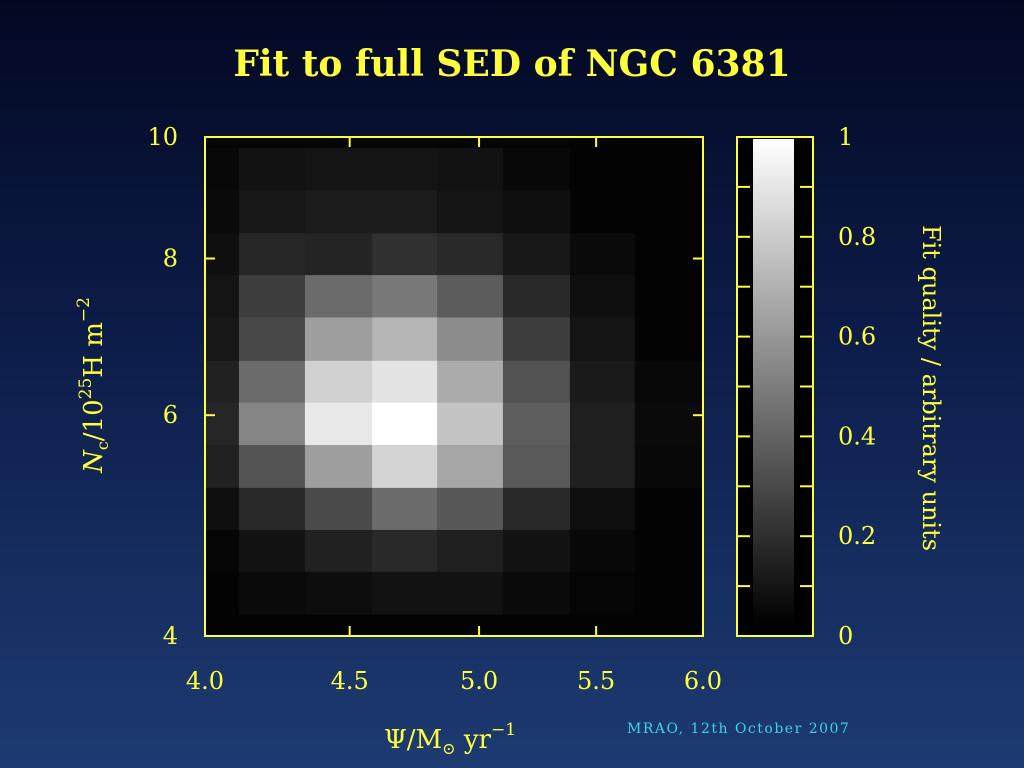  Describe the element at coordinates (857, 436) in the screenshot. I see `colorbar-tick-label: 0.4` at that location.